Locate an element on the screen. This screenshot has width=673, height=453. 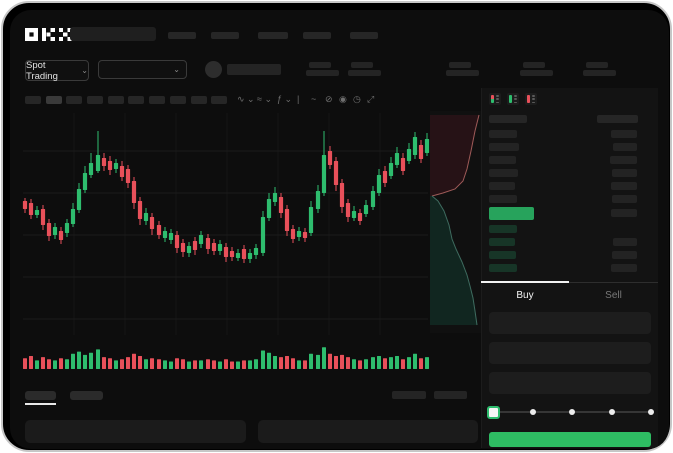
pair-name-skeleton is located at coordinates (254, 69).